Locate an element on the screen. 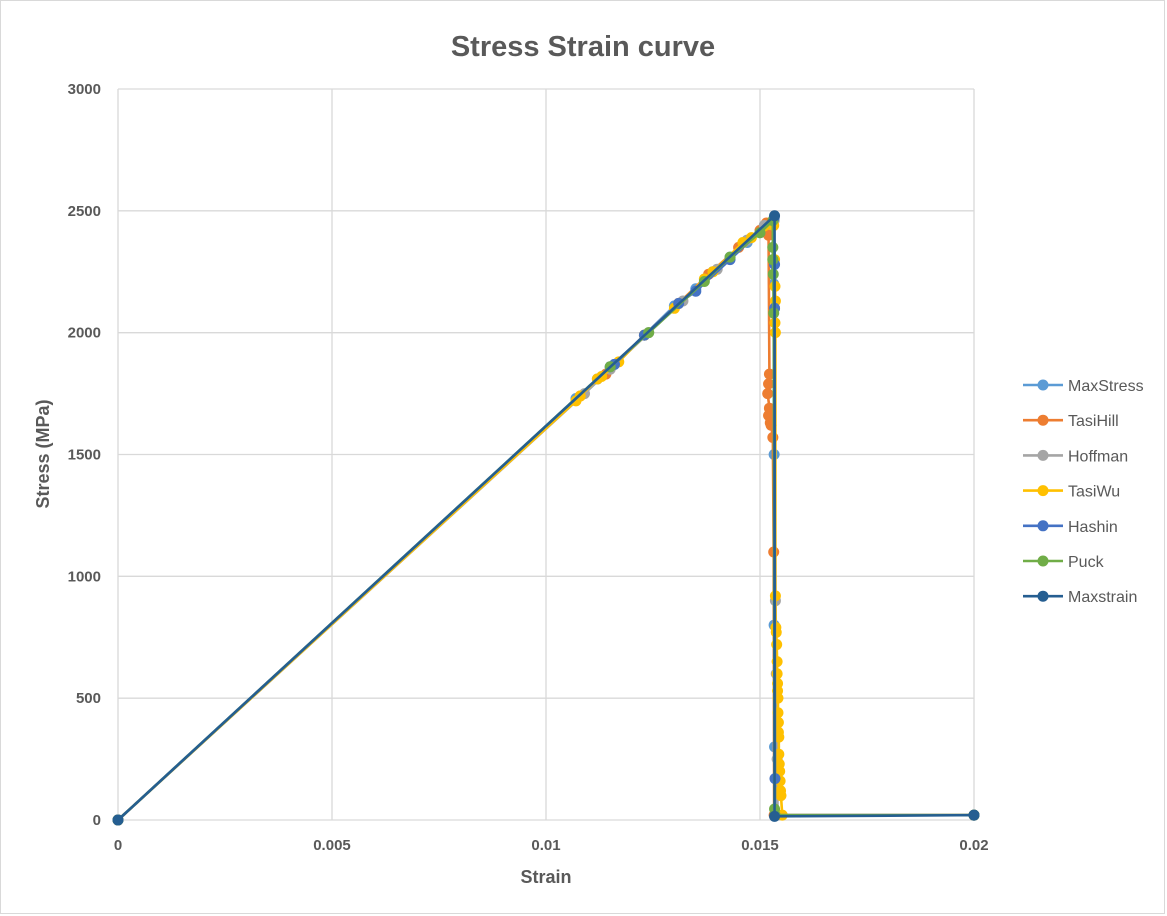 Image resolution: width=1167 pixels, height=916 pixels. legend-label: Puck is located at coordinates (1086, 562).